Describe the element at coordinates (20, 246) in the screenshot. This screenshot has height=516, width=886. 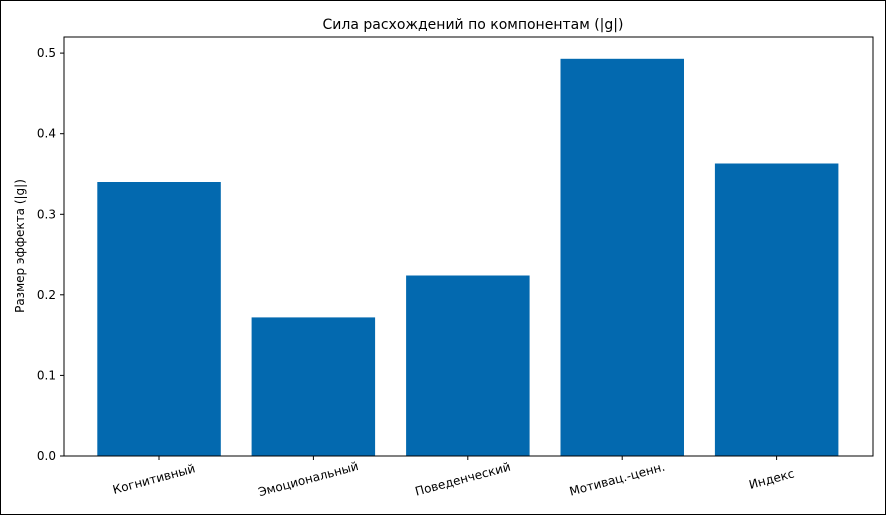
I see `y-axis-label: Размер эффекта (|g|)` at that location.